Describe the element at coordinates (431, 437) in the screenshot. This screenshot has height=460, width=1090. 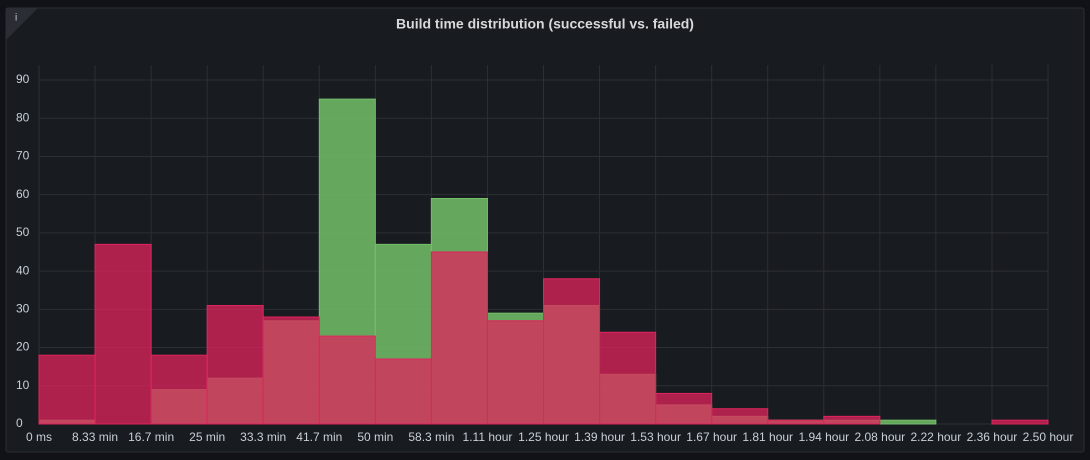
I see `x-tick-label: 58.3 min` at that location.